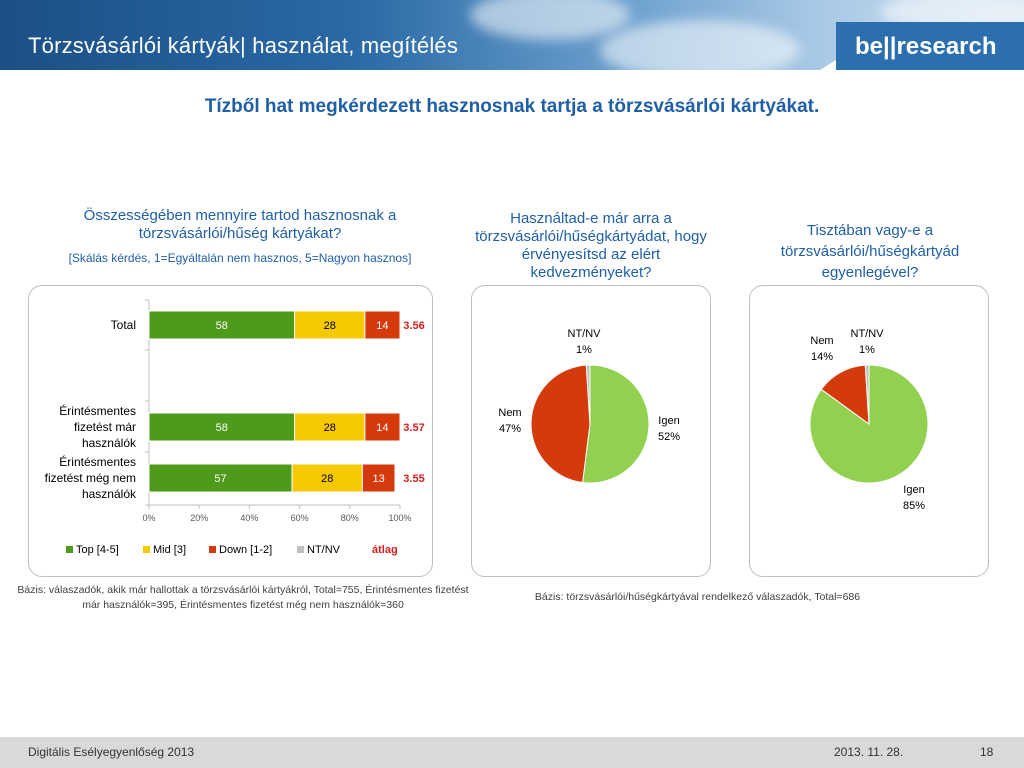  I want to click on logo-box, so click(930, 46).